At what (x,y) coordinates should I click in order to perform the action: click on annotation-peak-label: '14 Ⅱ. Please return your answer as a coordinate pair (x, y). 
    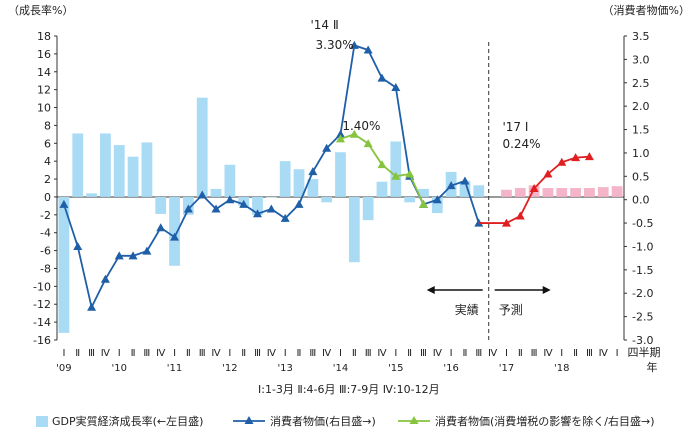
    Looking at the image, I should click on (325, 25).